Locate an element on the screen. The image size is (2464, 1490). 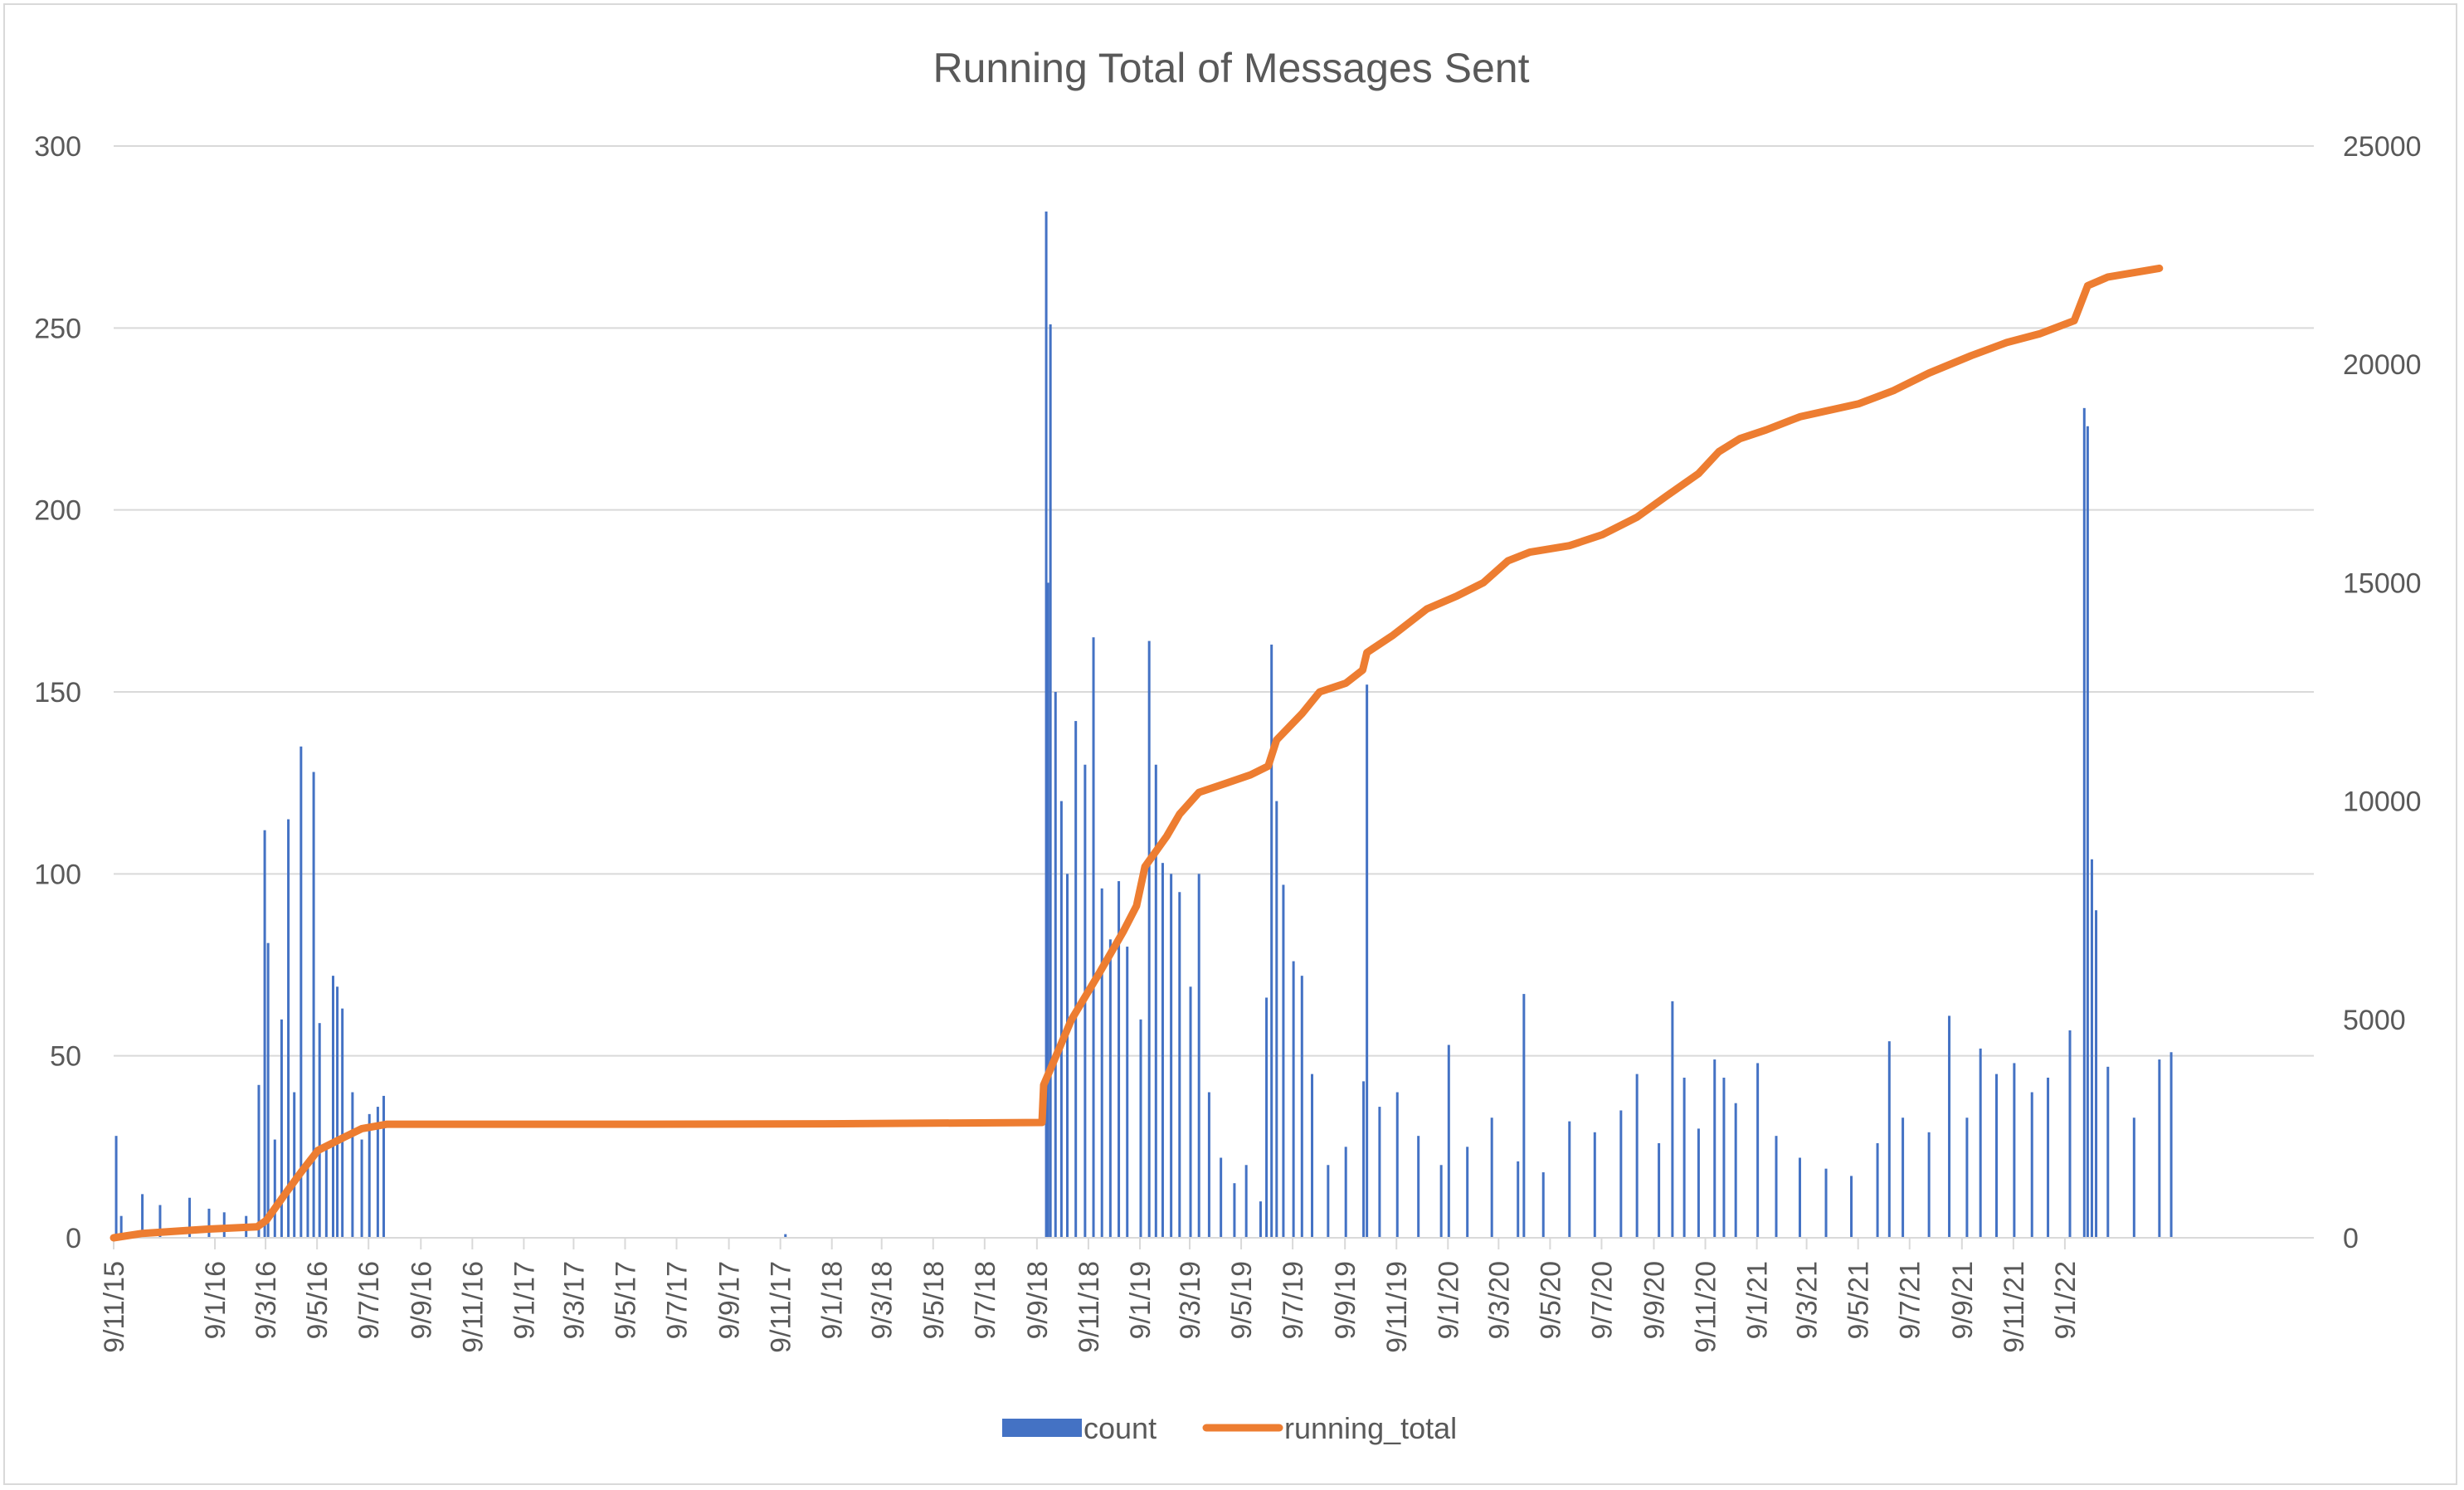
right-tick-label: 15000 is located at coordinates (2382, 583).